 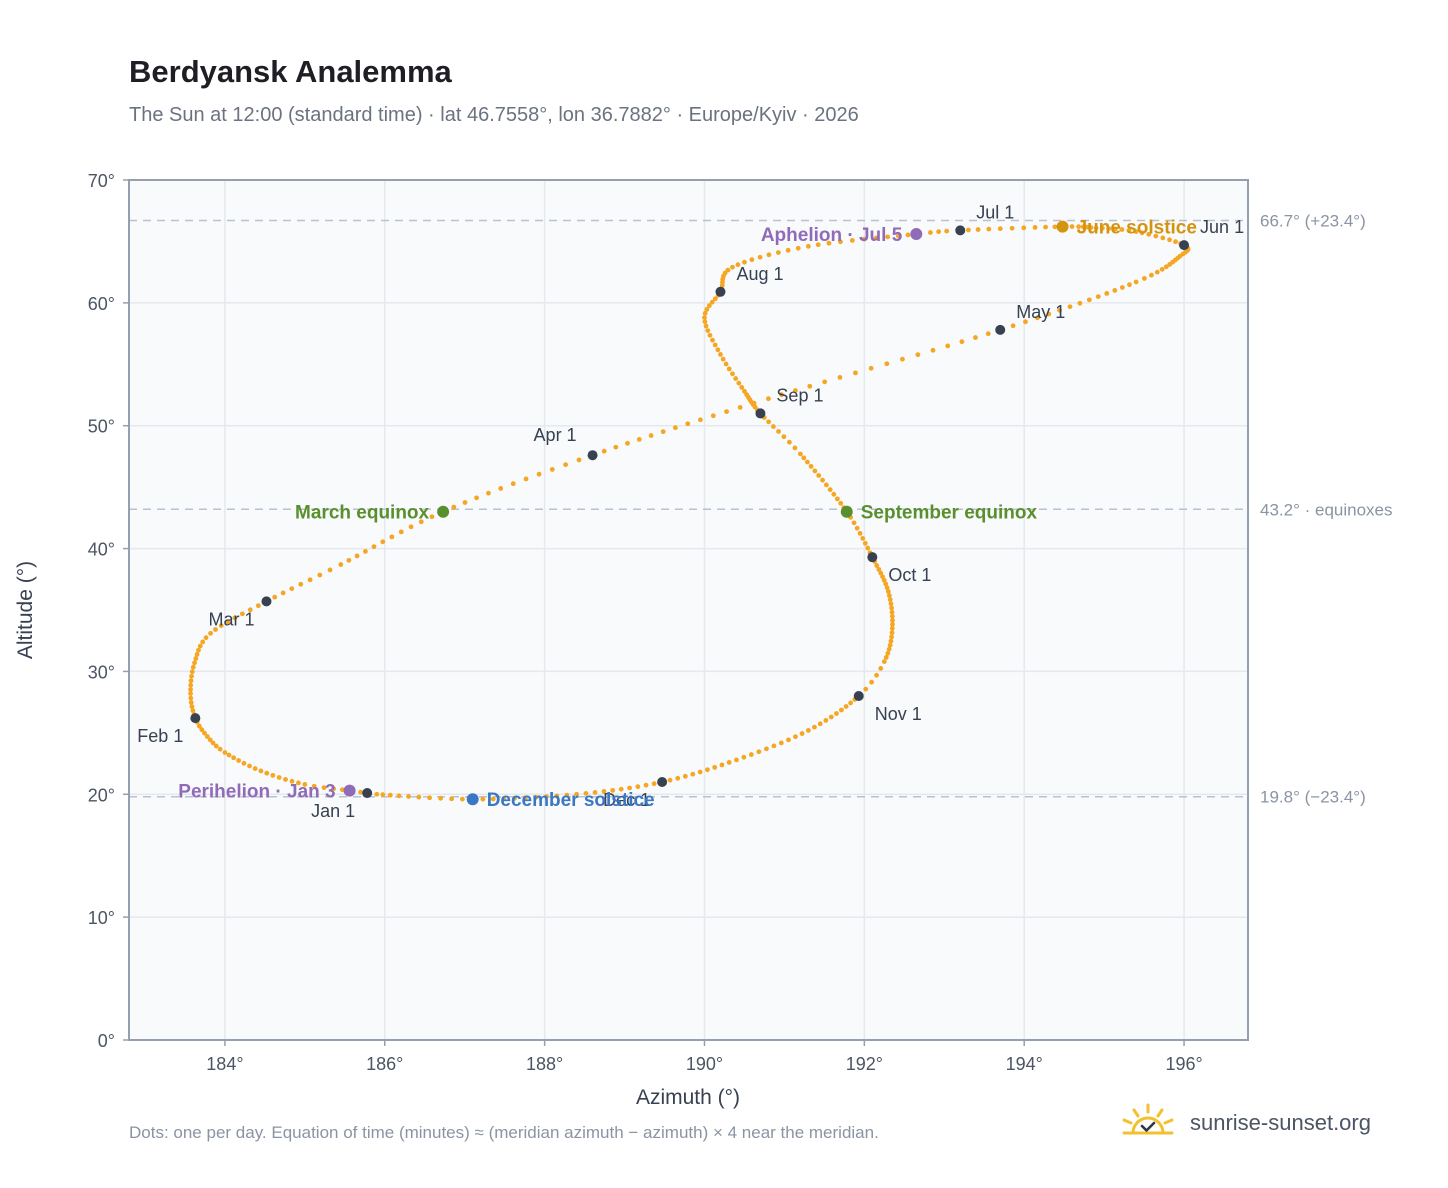 What do you see at coordinates (101, 672) in the screenshot?
I see `y-tick-label: 30°` at bounding box center [101, 672].